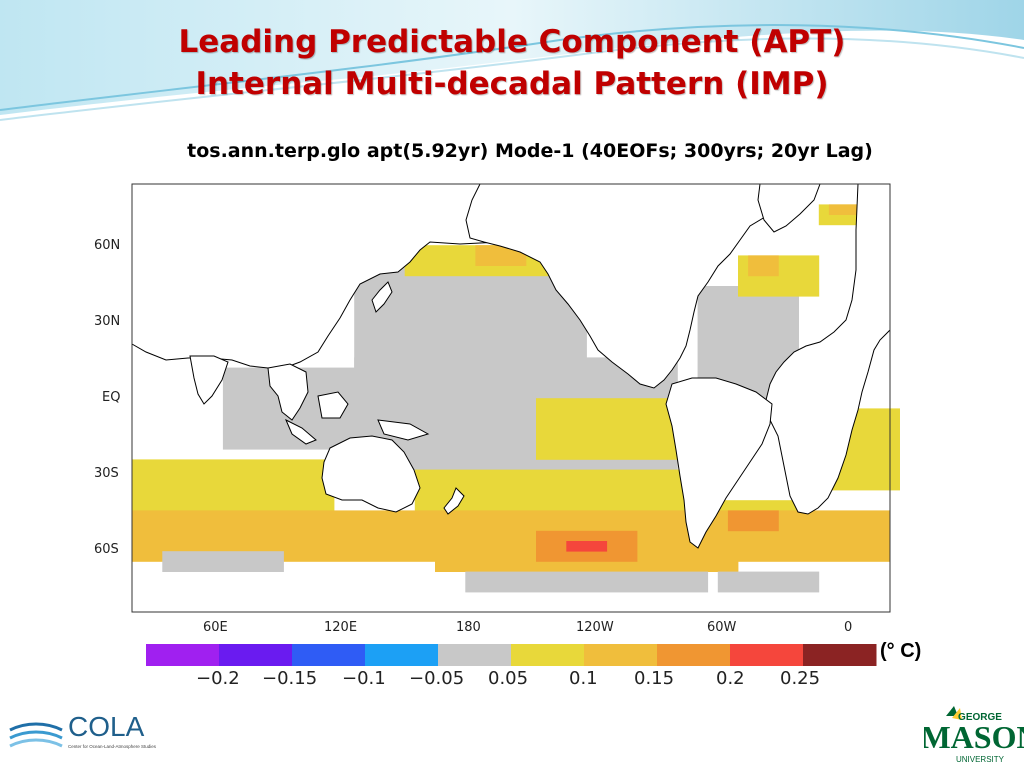  What do you see at coordinates (654, 678) in the screenshot?
I see `colorbar-label-7: 0.15` at bounding box center [654, 678].